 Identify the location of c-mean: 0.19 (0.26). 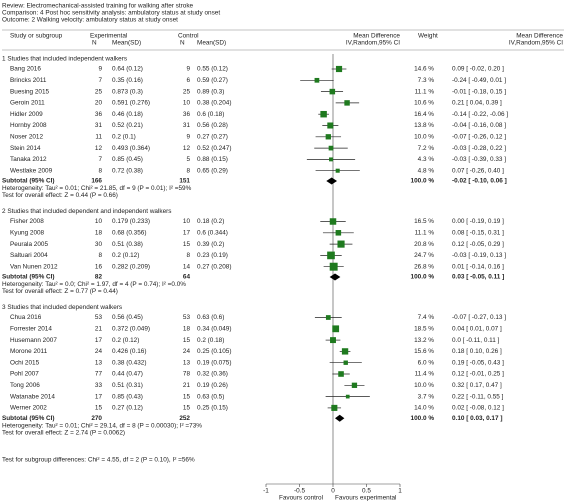
(212, 385).